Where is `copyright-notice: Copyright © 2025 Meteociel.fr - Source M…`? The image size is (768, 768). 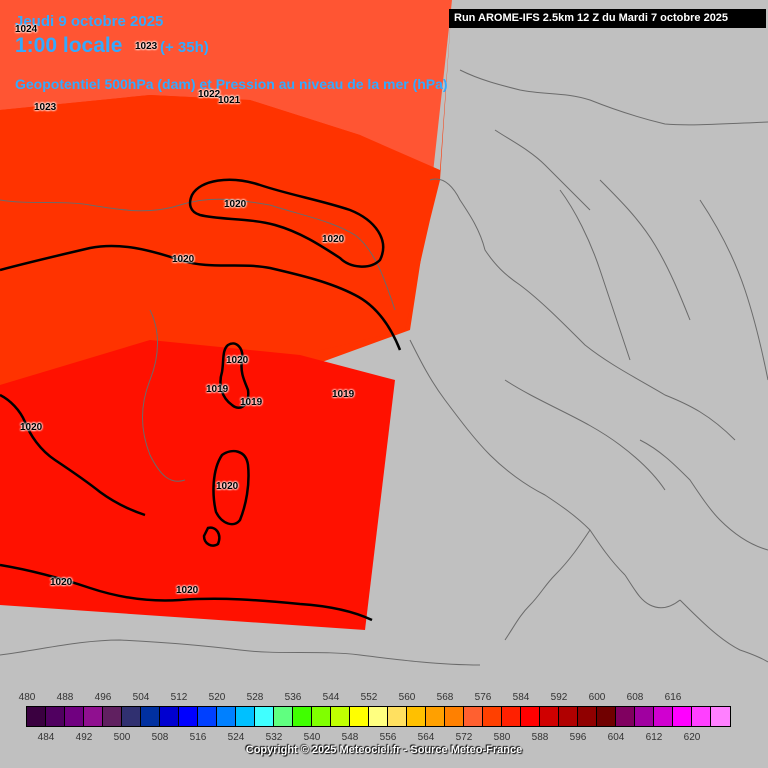
copyright-notice: Copyright © 2025 Meteociel.fr - Source M… is located at coordinates (384, 750).